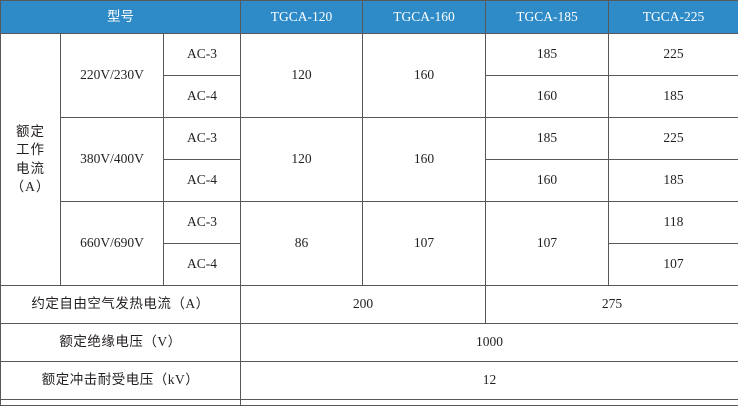  Describe the element at coordinates (30, 132) in the screenshot. I see `row-label-line-1: 额定` at that location.